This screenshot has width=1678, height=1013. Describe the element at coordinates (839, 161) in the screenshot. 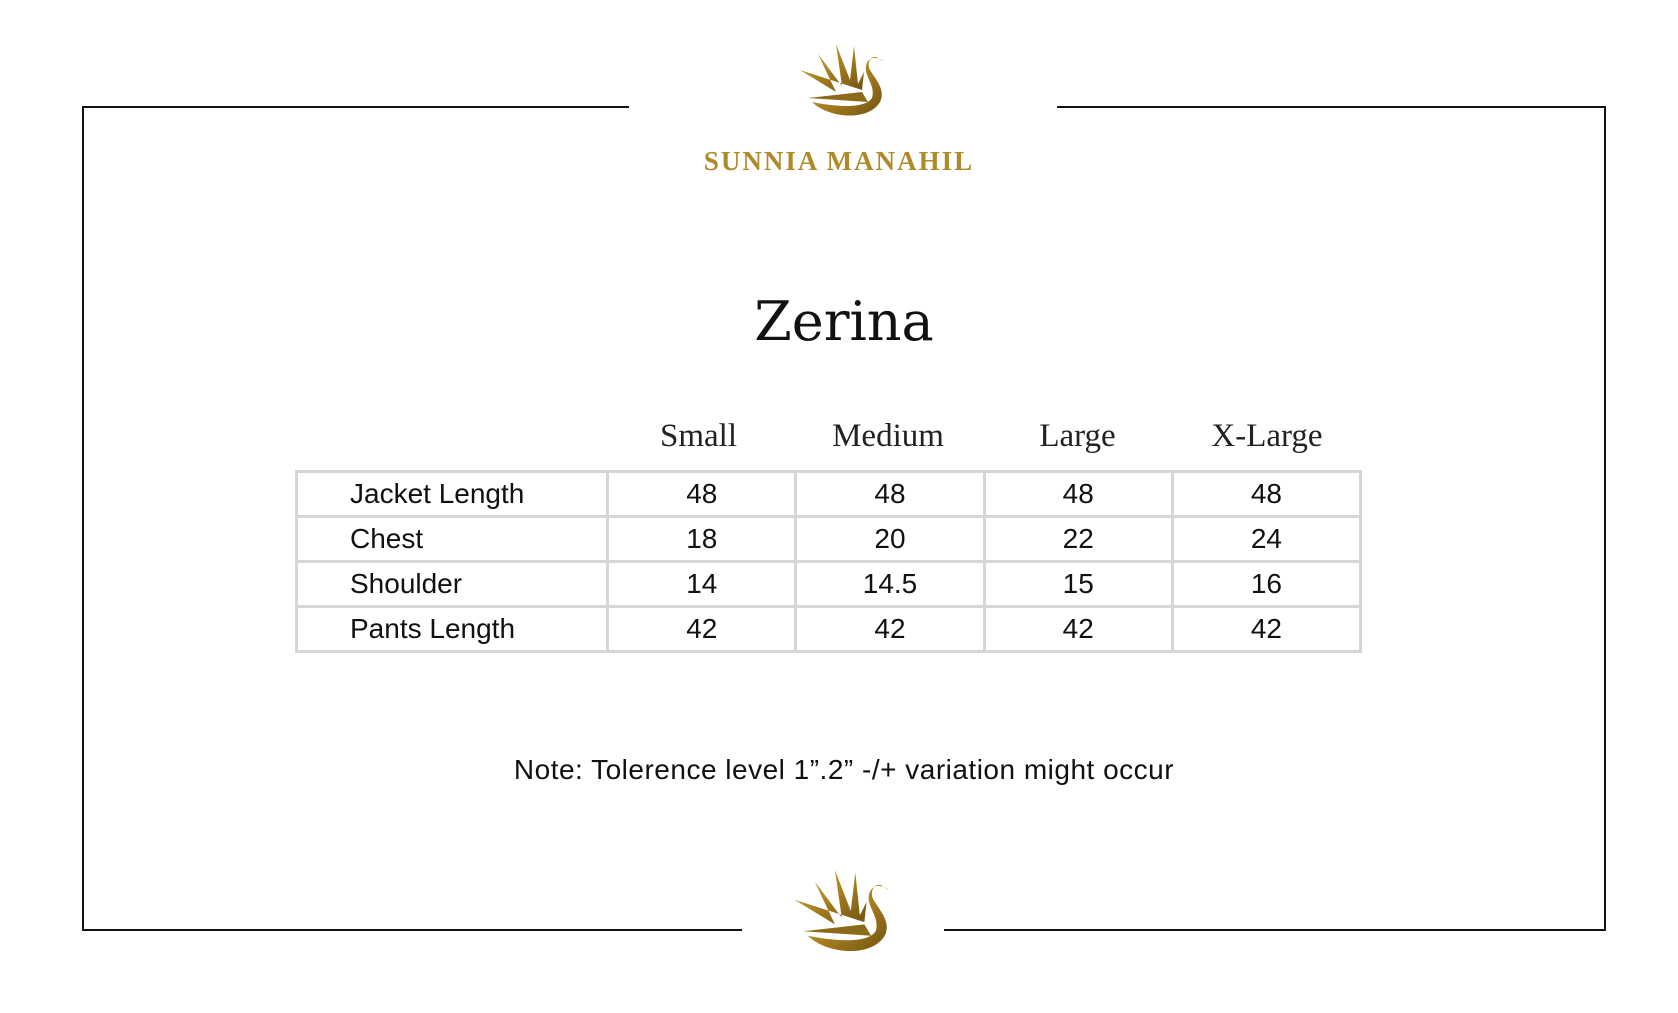

I see `brand-name: SUNNIA MANAHIL` at that location.